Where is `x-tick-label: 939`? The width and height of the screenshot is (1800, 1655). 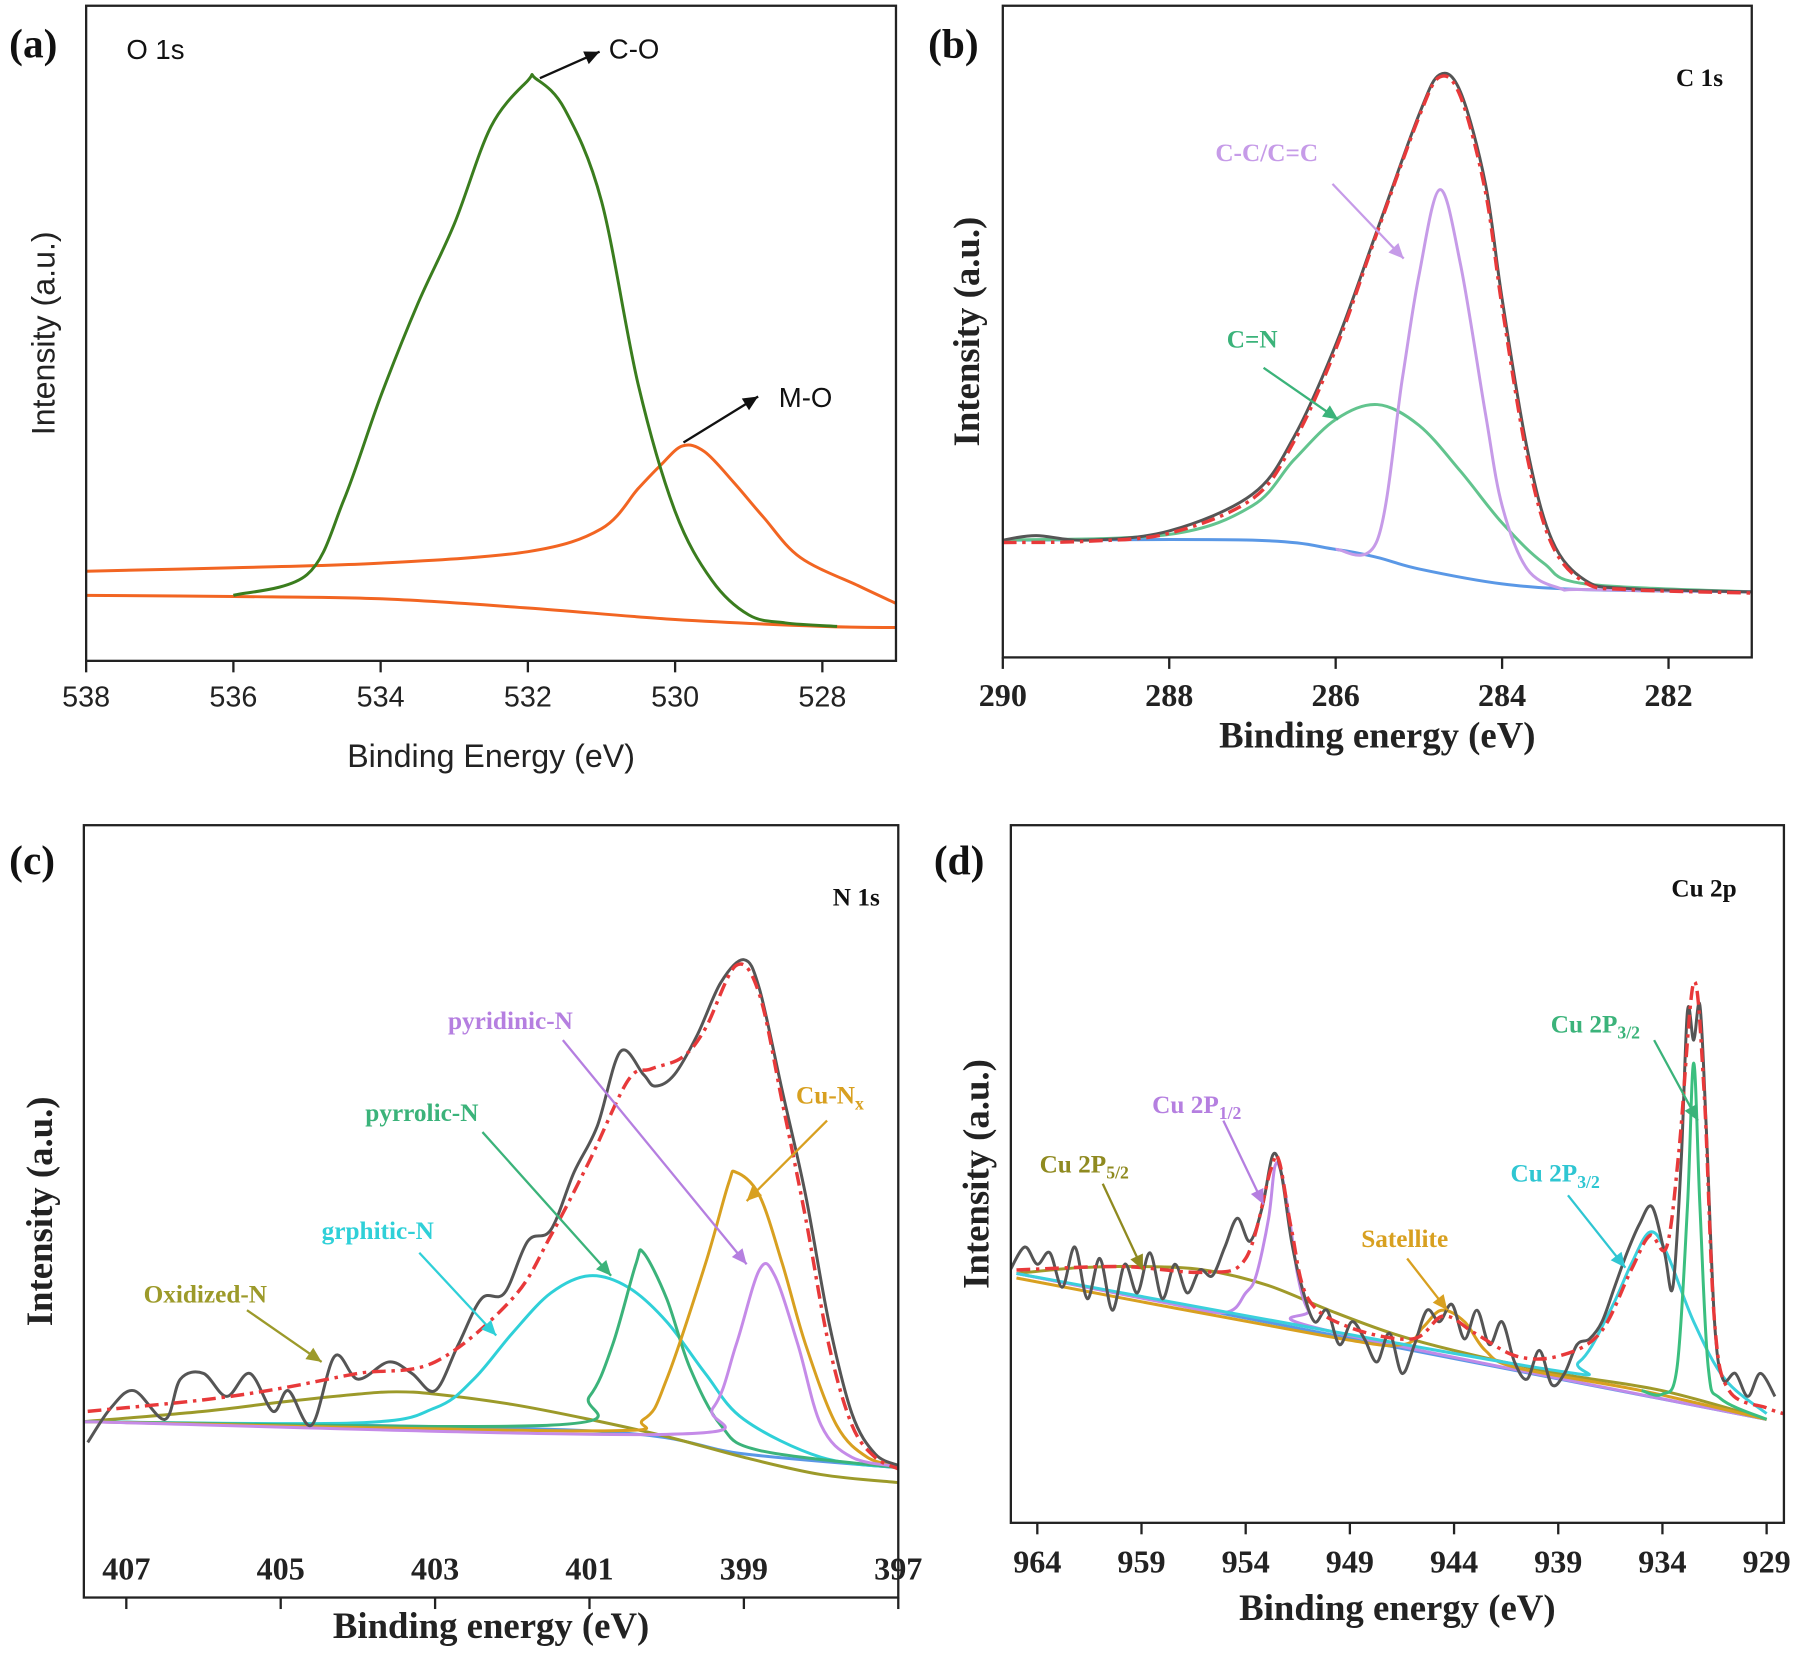 x-tick-label: 939 is located at coordinates (1558, 1562).